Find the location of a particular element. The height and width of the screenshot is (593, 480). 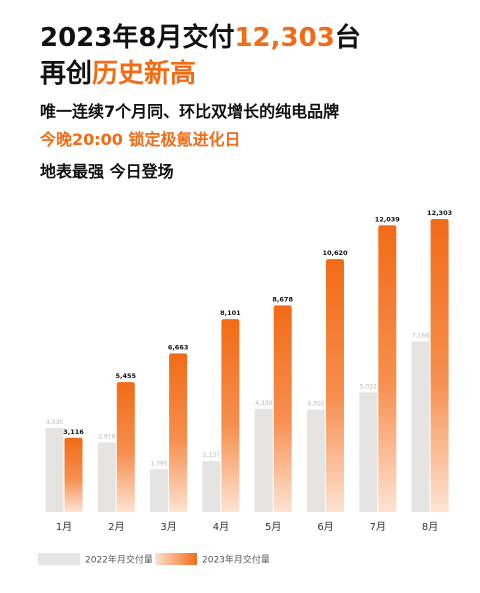

legend: 2022年月交付量 2023年月交付量 is located at coordinates (154, 559).